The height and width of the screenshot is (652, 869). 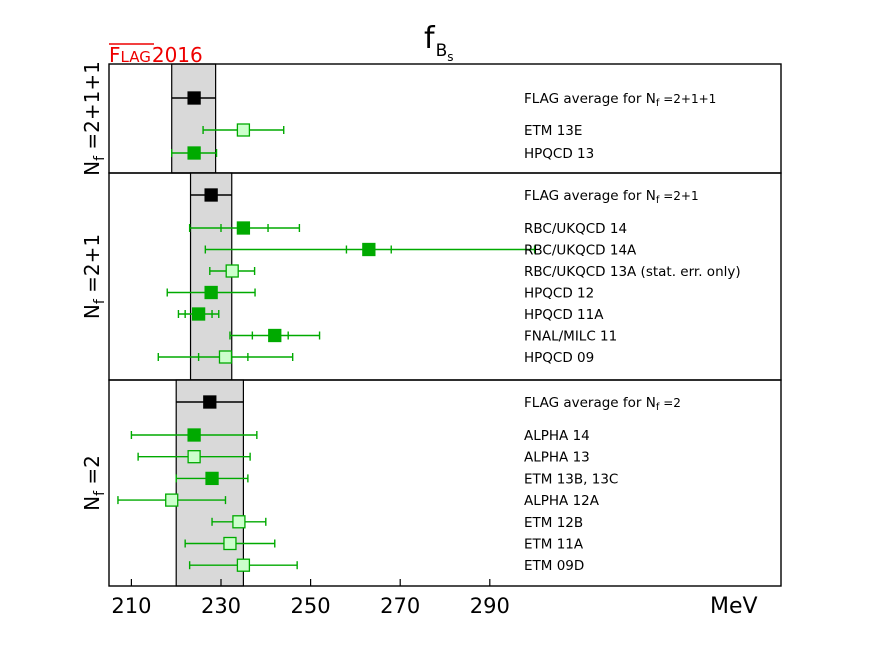 I want to click on point-label: ETM 13B, 13C, so click(x=571, y=479).